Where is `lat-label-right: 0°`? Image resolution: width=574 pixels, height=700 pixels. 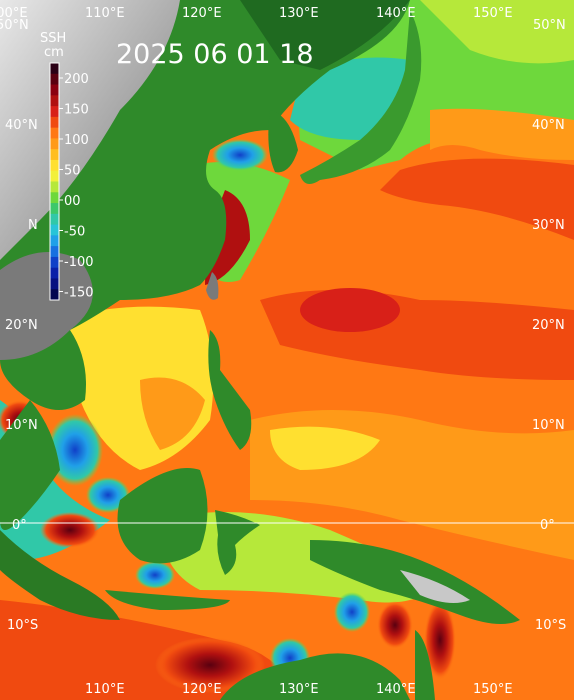 lat-label-right: 0° is located at coordinates (547, 525).